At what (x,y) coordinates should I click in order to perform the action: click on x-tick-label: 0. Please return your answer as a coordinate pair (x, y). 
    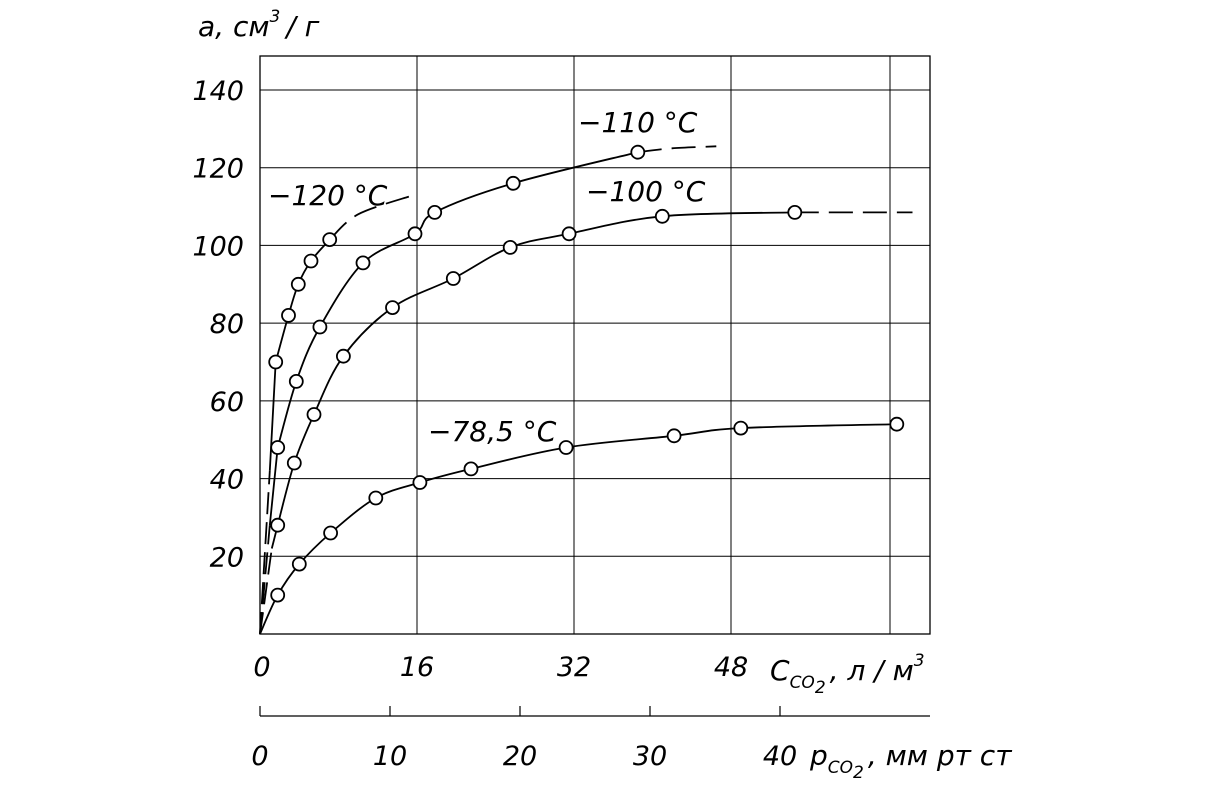
    Looking at the image, I should click on (261, 667).